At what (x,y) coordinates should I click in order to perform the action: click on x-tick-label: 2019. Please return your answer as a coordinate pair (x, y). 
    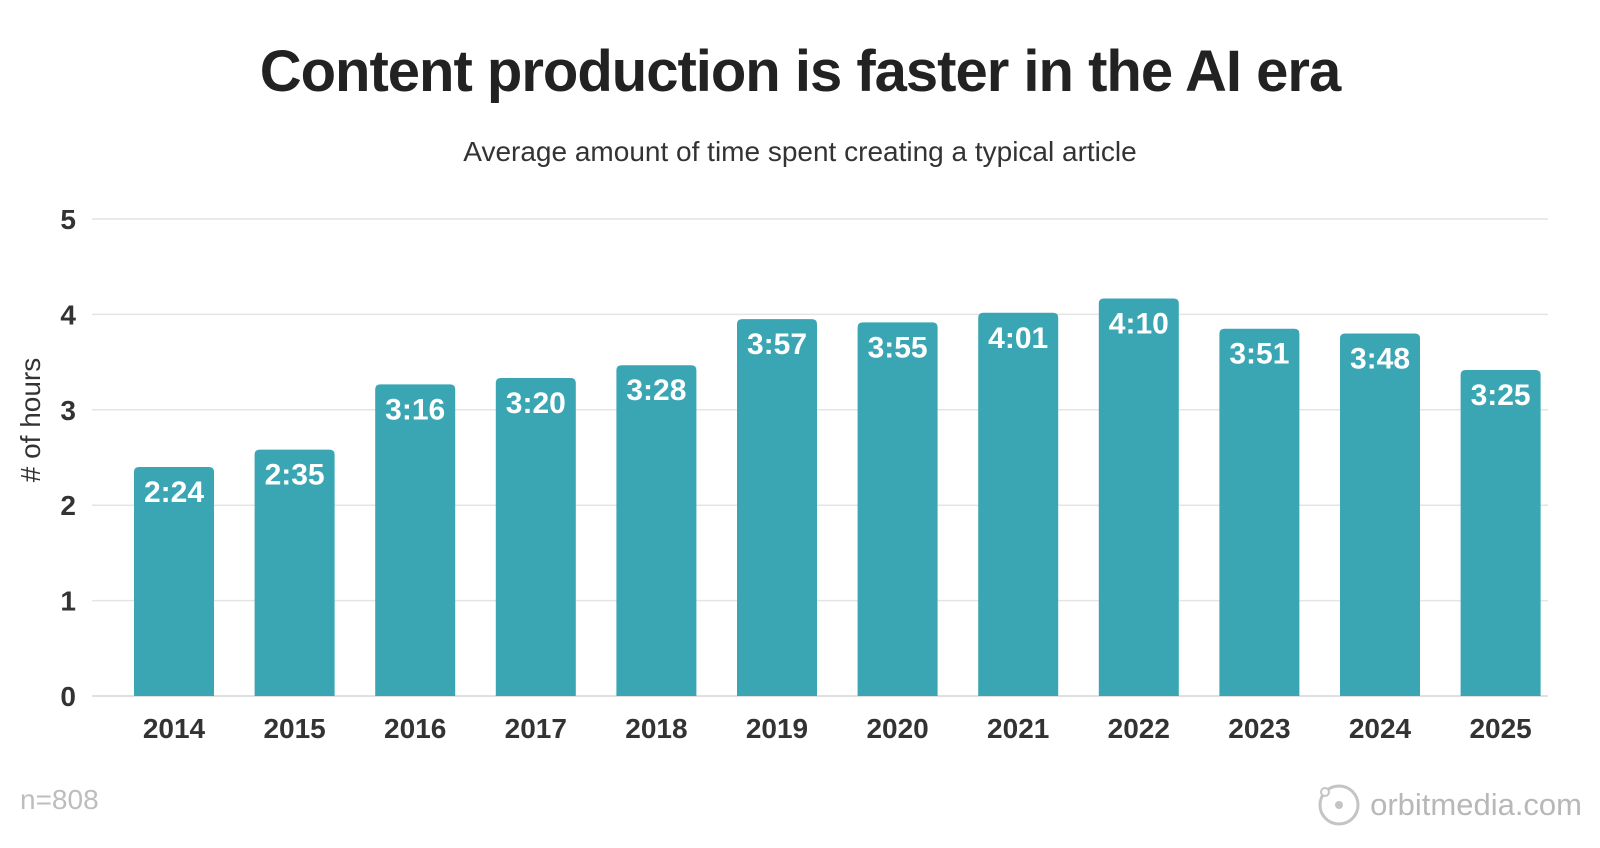
    Looking at the image, I should click on (777, 728).